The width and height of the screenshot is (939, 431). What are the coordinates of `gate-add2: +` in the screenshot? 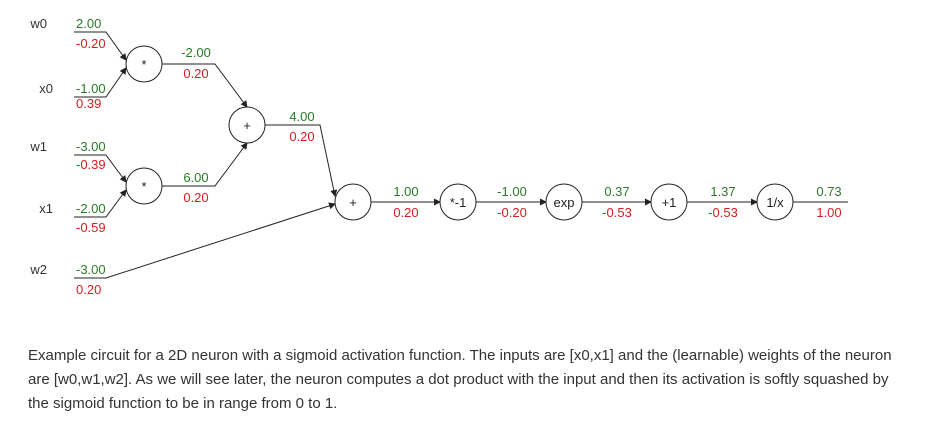 It's located at (353, 202).